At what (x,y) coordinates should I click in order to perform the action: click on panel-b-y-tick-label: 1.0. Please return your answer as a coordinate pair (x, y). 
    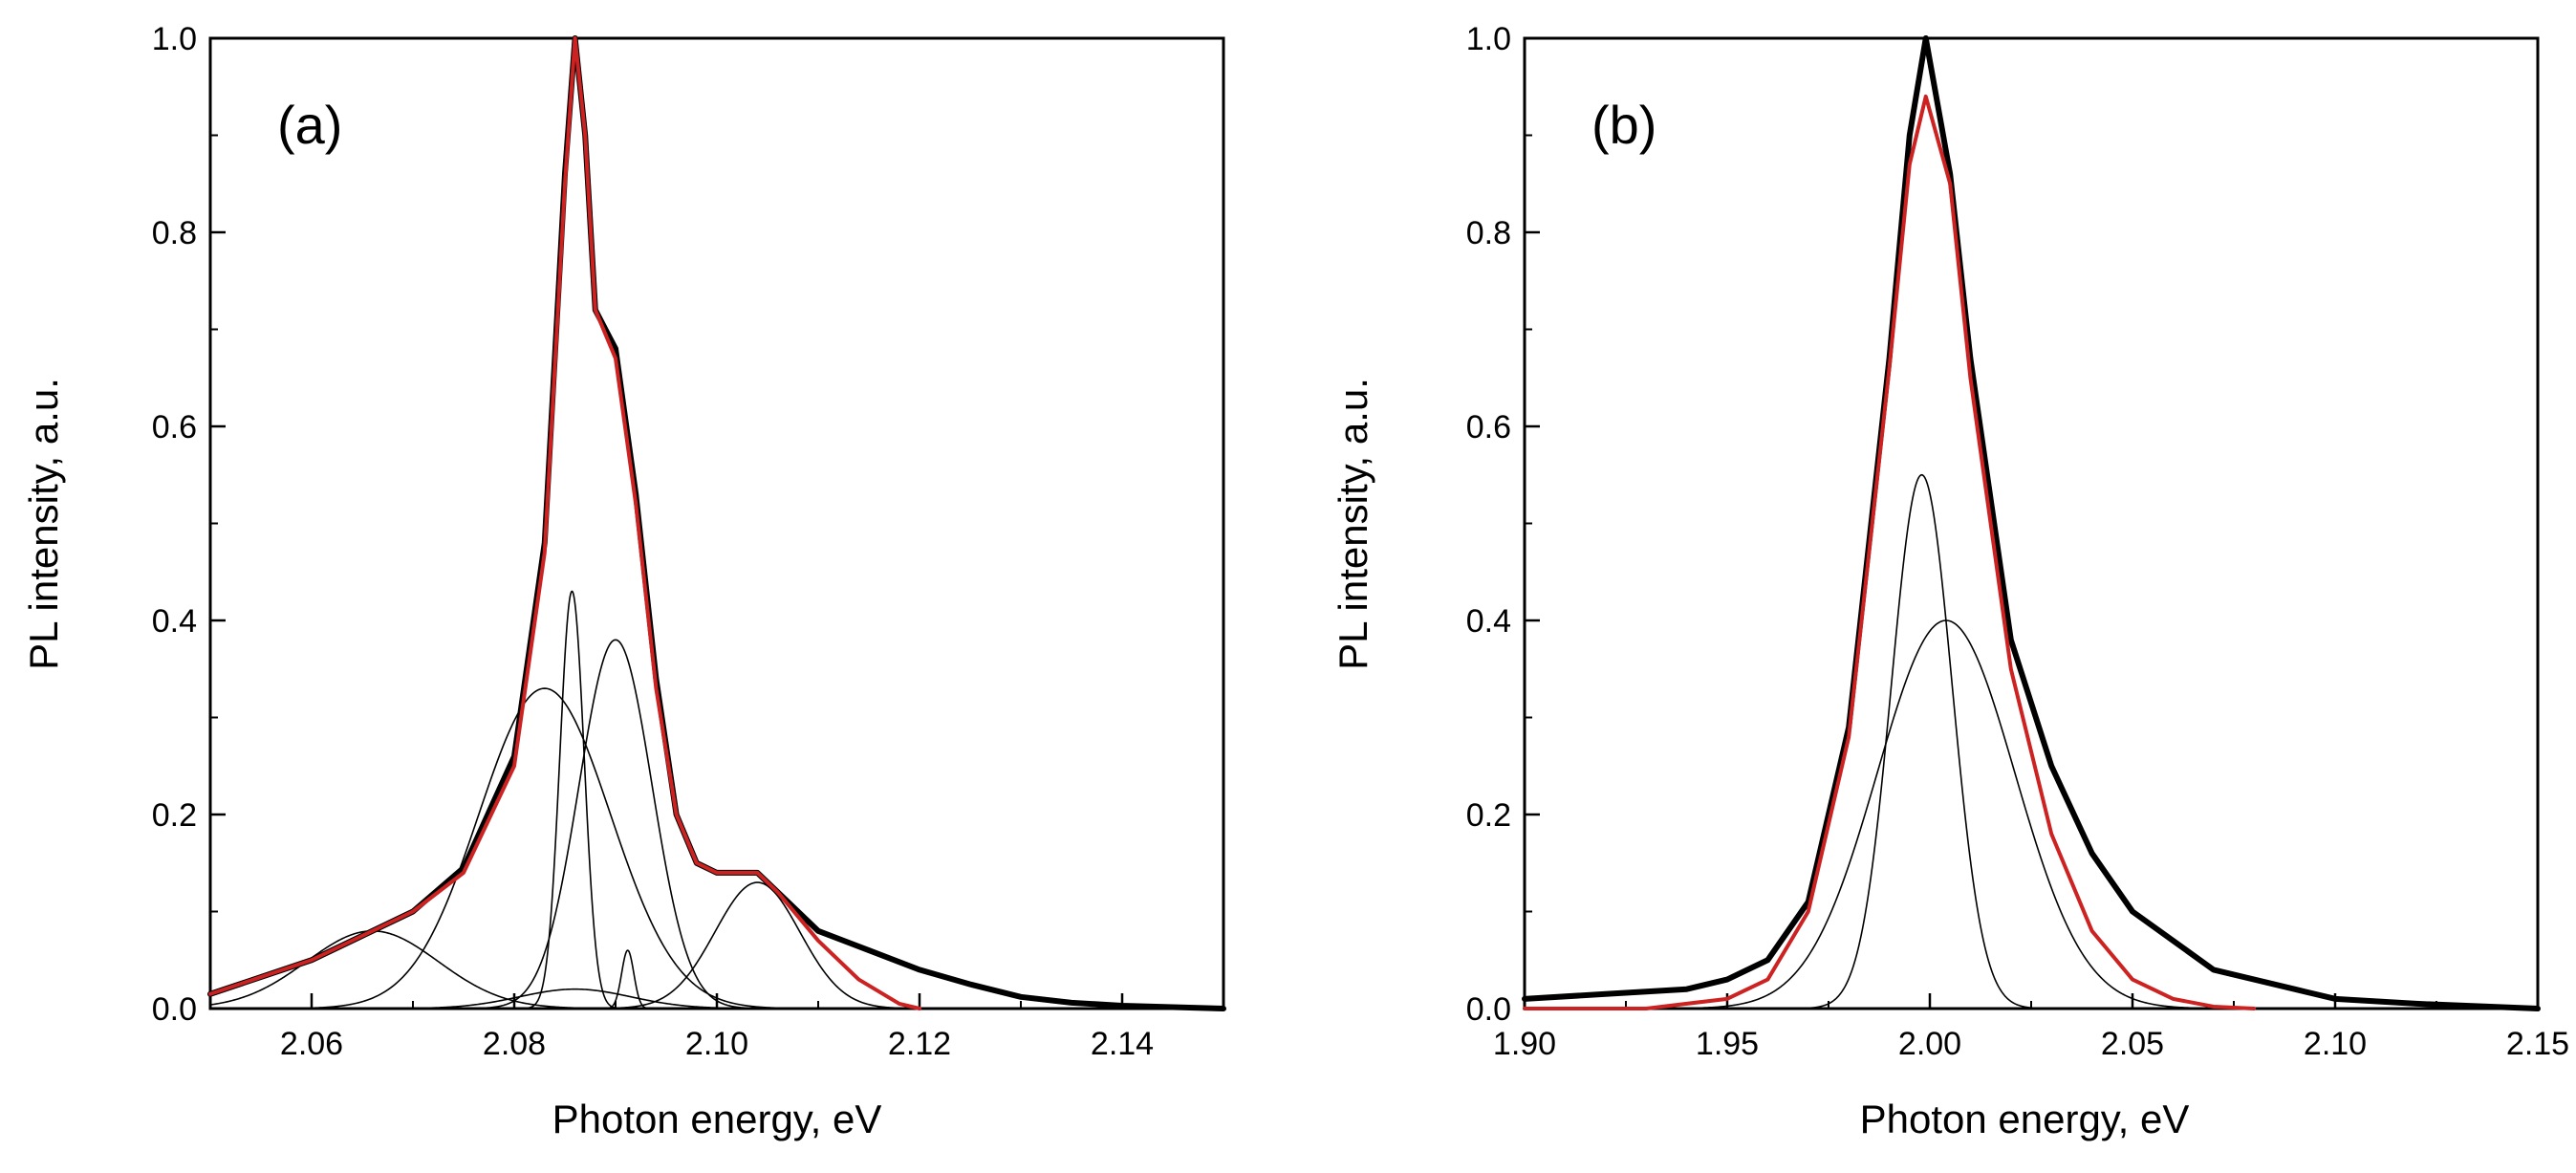
    Looking at the image, I should click on (1489, 39).